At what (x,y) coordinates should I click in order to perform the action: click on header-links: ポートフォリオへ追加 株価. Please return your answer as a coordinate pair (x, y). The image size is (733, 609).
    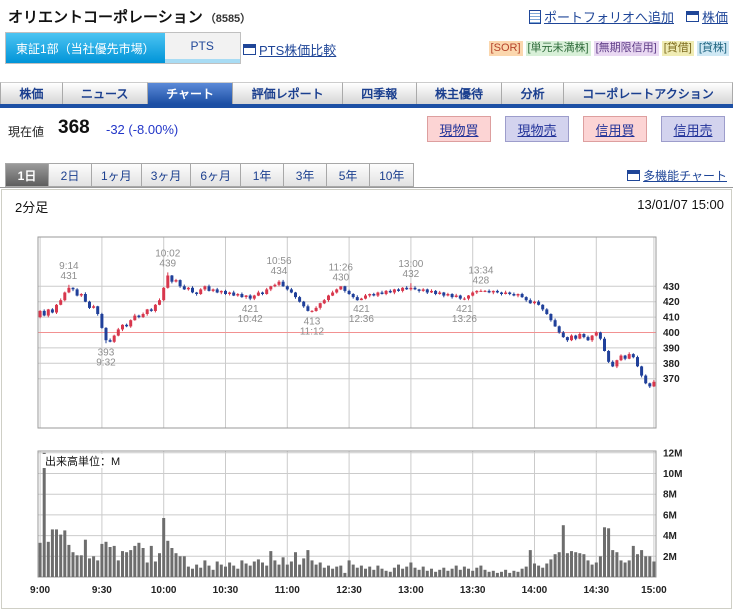
    Looking at the image, I should click on (628, 16).